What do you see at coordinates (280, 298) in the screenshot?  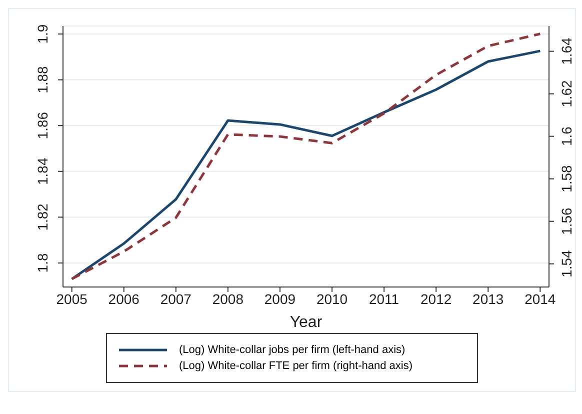 I see `x-tick-label: 2009` at bounding box center [280, 298].